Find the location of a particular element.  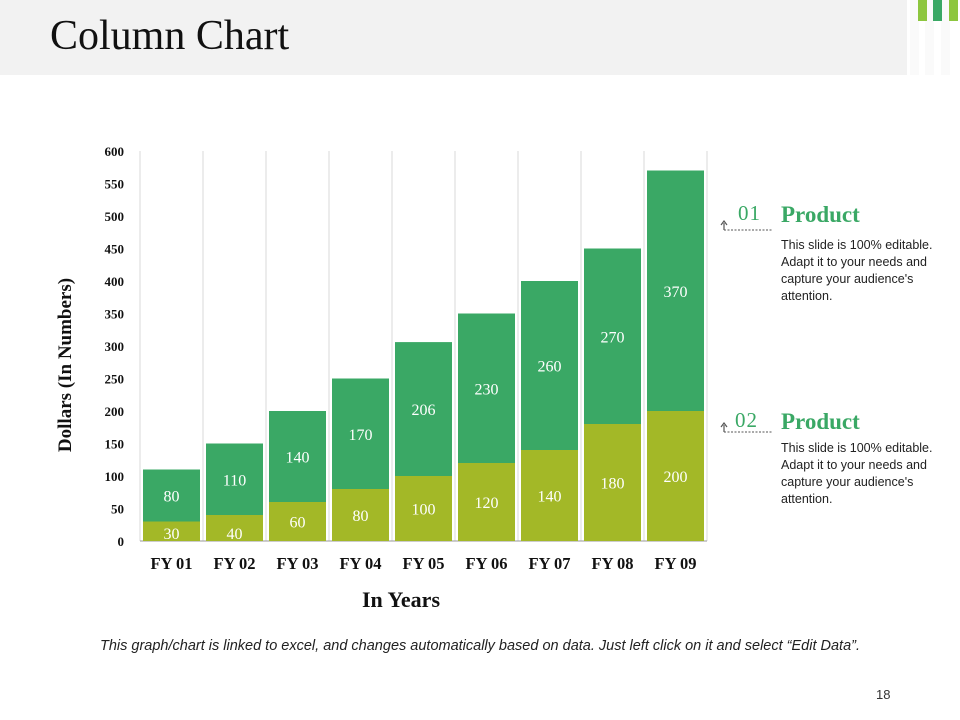

x-tick-label: FY 05 is located at coordinates (423, 563).